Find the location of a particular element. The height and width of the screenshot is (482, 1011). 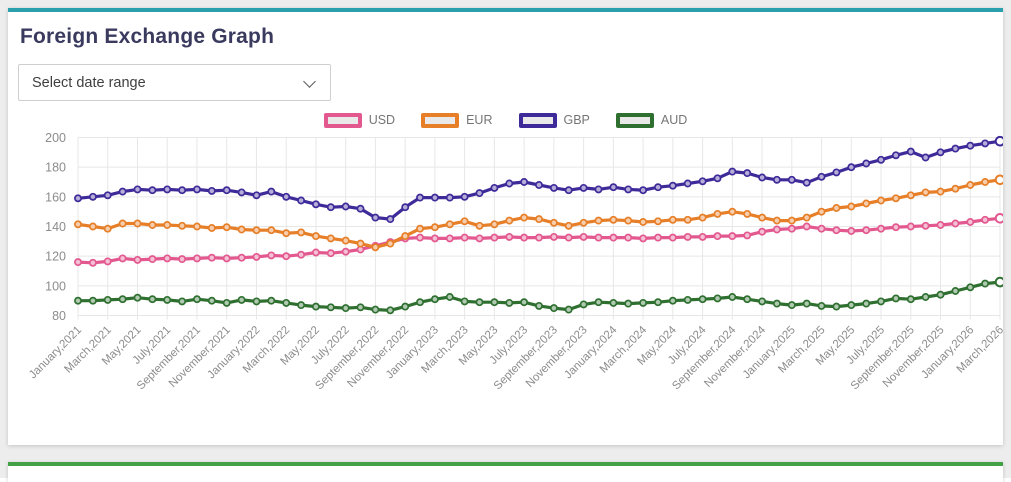

next-section-card is located at coordinates (505, 472).